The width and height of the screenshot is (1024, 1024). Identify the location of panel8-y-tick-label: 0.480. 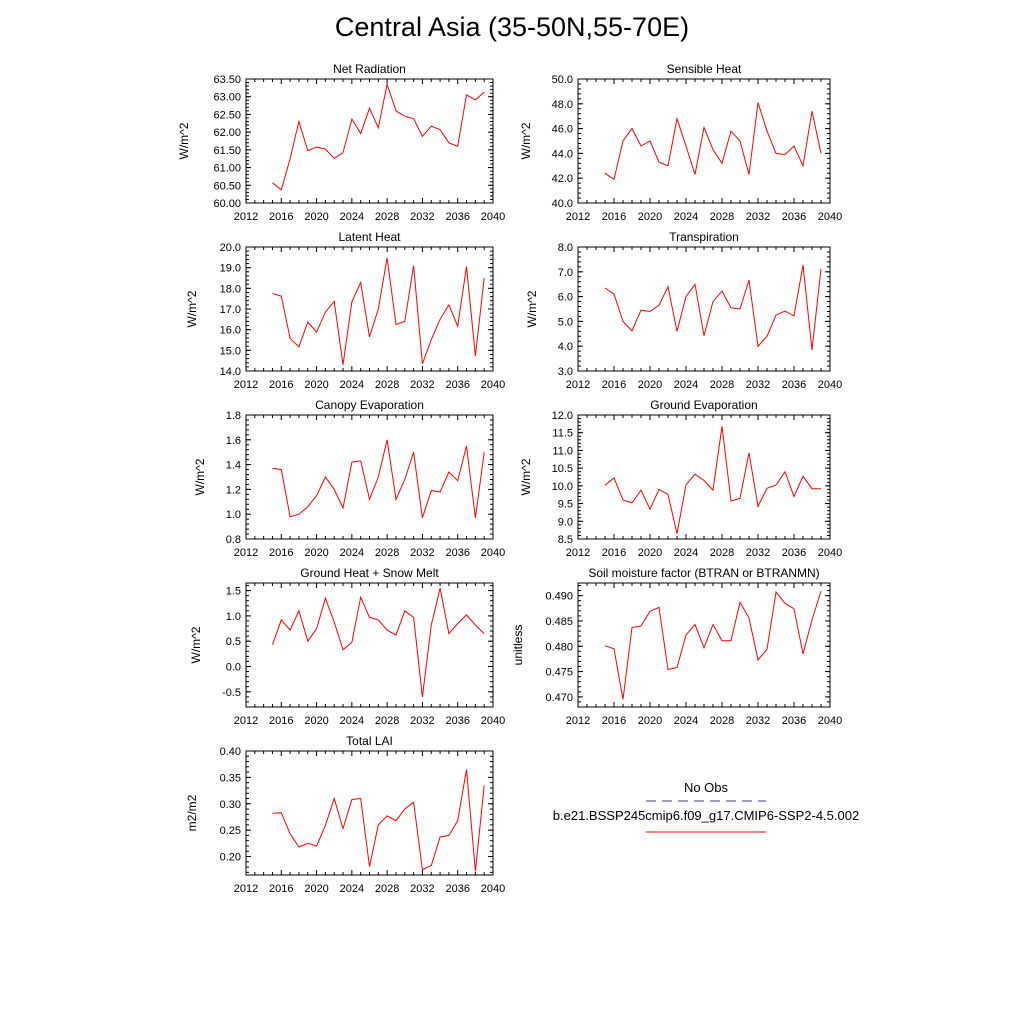
(559, 647).